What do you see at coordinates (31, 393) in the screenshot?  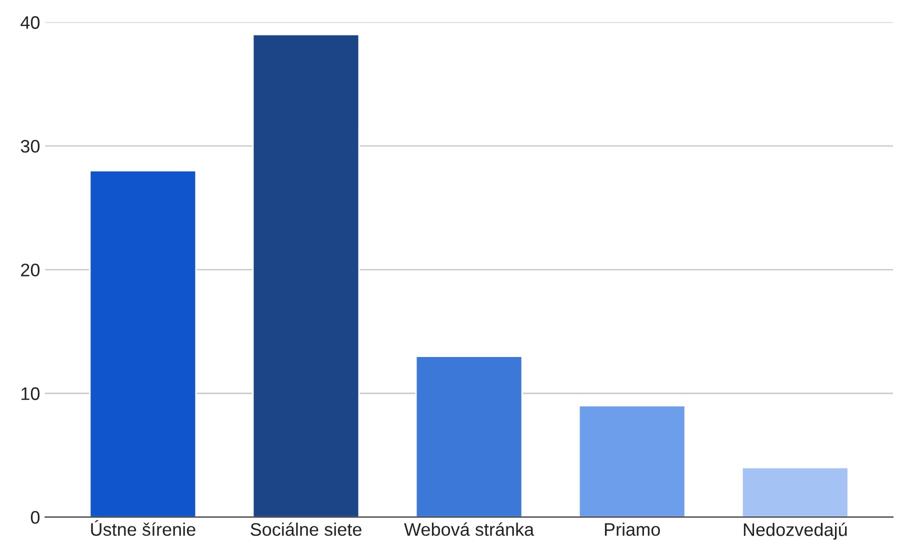 I see `y-tick-label: 10` at bounding box center [31, 393].